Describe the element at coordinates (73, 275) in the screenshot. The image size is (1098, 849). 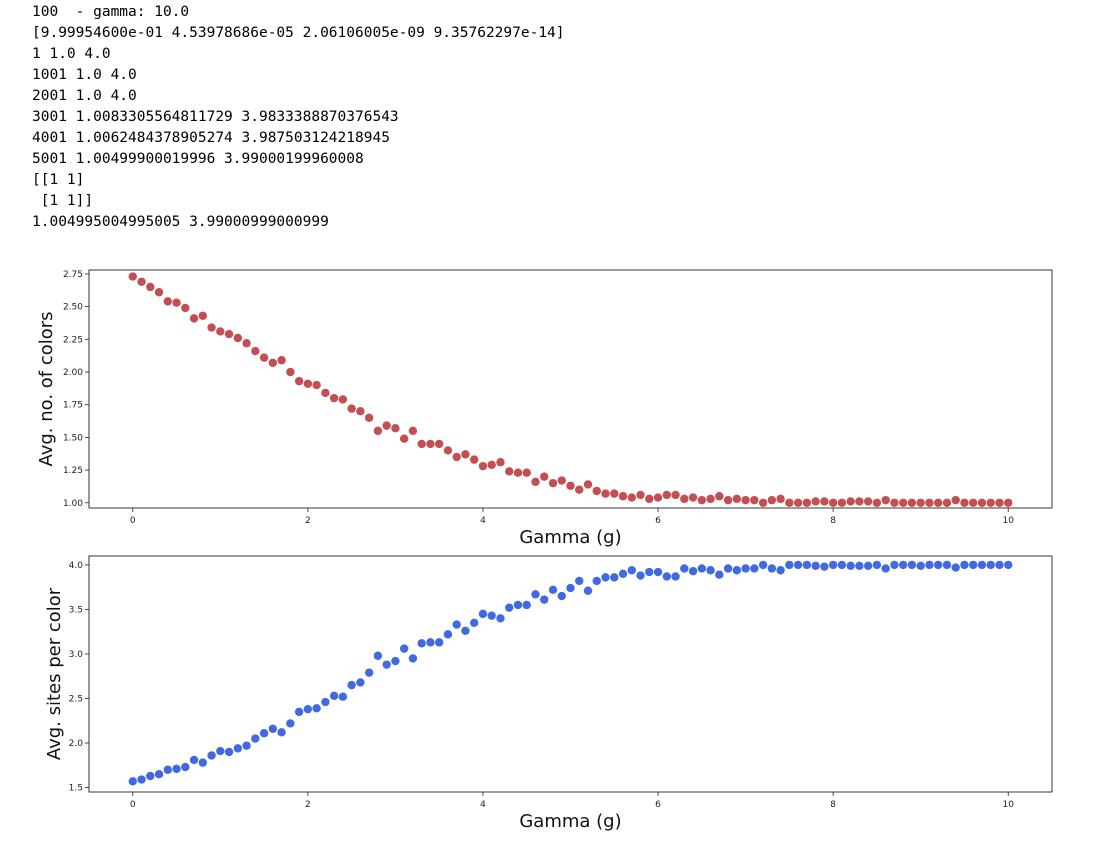
I see `y-tick-label: 2.75` at that location.